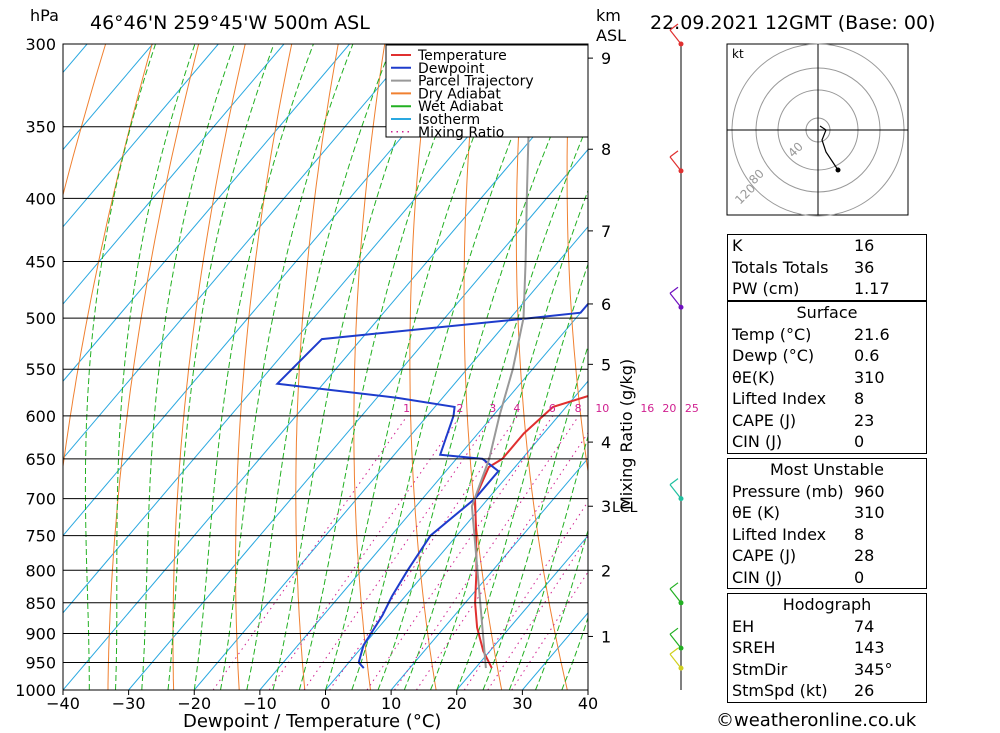 The image size is (1000, 733). What do you see at coordinates (788, 491) in the screenshot?
I see `indices-label: Pressure (mb)` at bounding box center [788, 491].